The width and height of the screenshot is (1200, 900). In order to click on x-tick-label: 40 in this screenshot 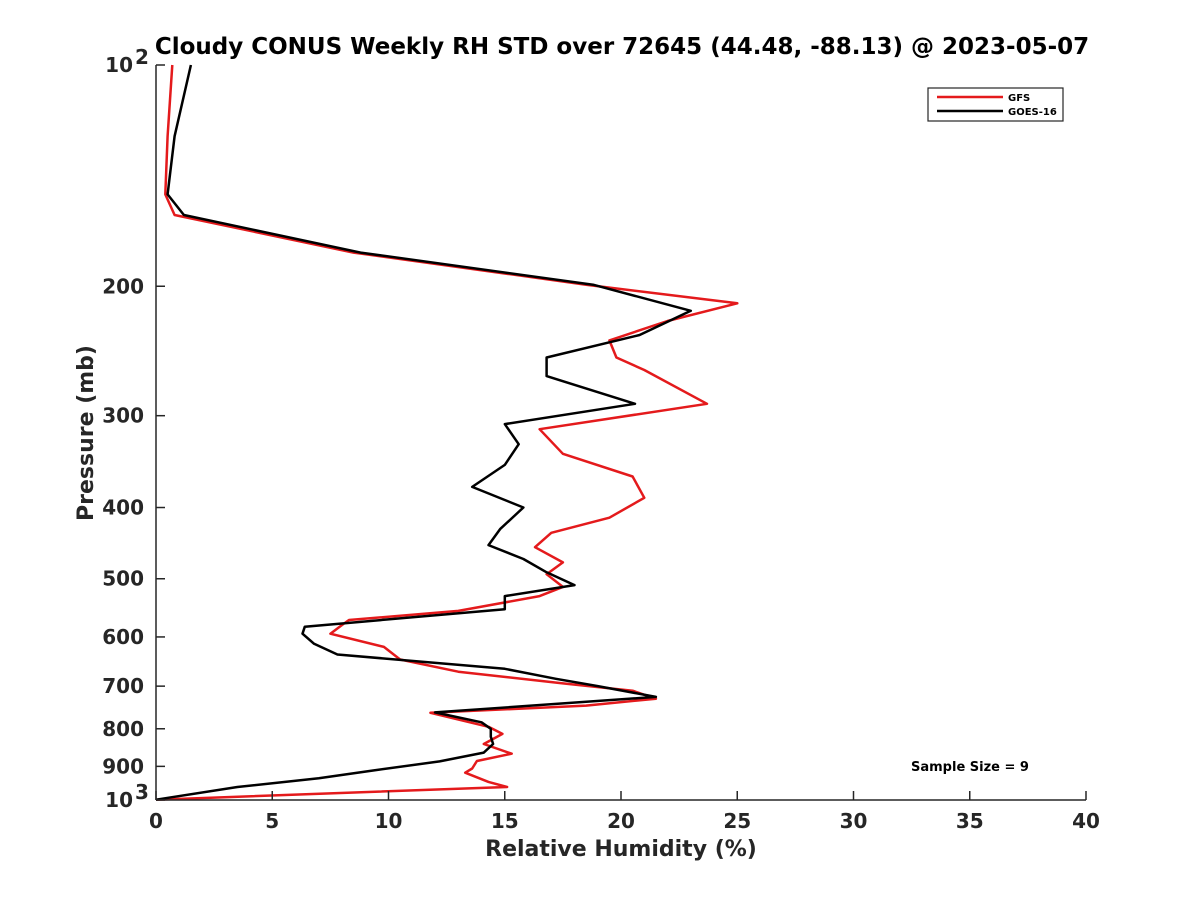, I will do `click(1086, 821)`.